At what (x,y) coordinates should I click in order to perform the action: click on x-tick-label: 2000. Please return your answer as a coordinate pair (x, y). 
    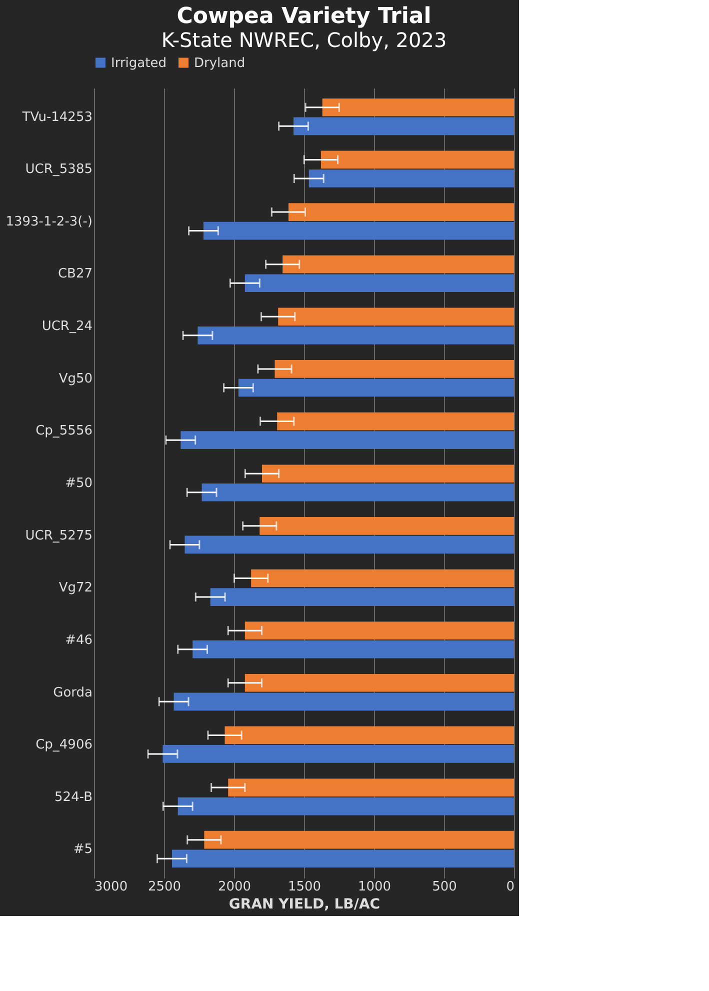
    Looking at the image, I should click on (235, 887).